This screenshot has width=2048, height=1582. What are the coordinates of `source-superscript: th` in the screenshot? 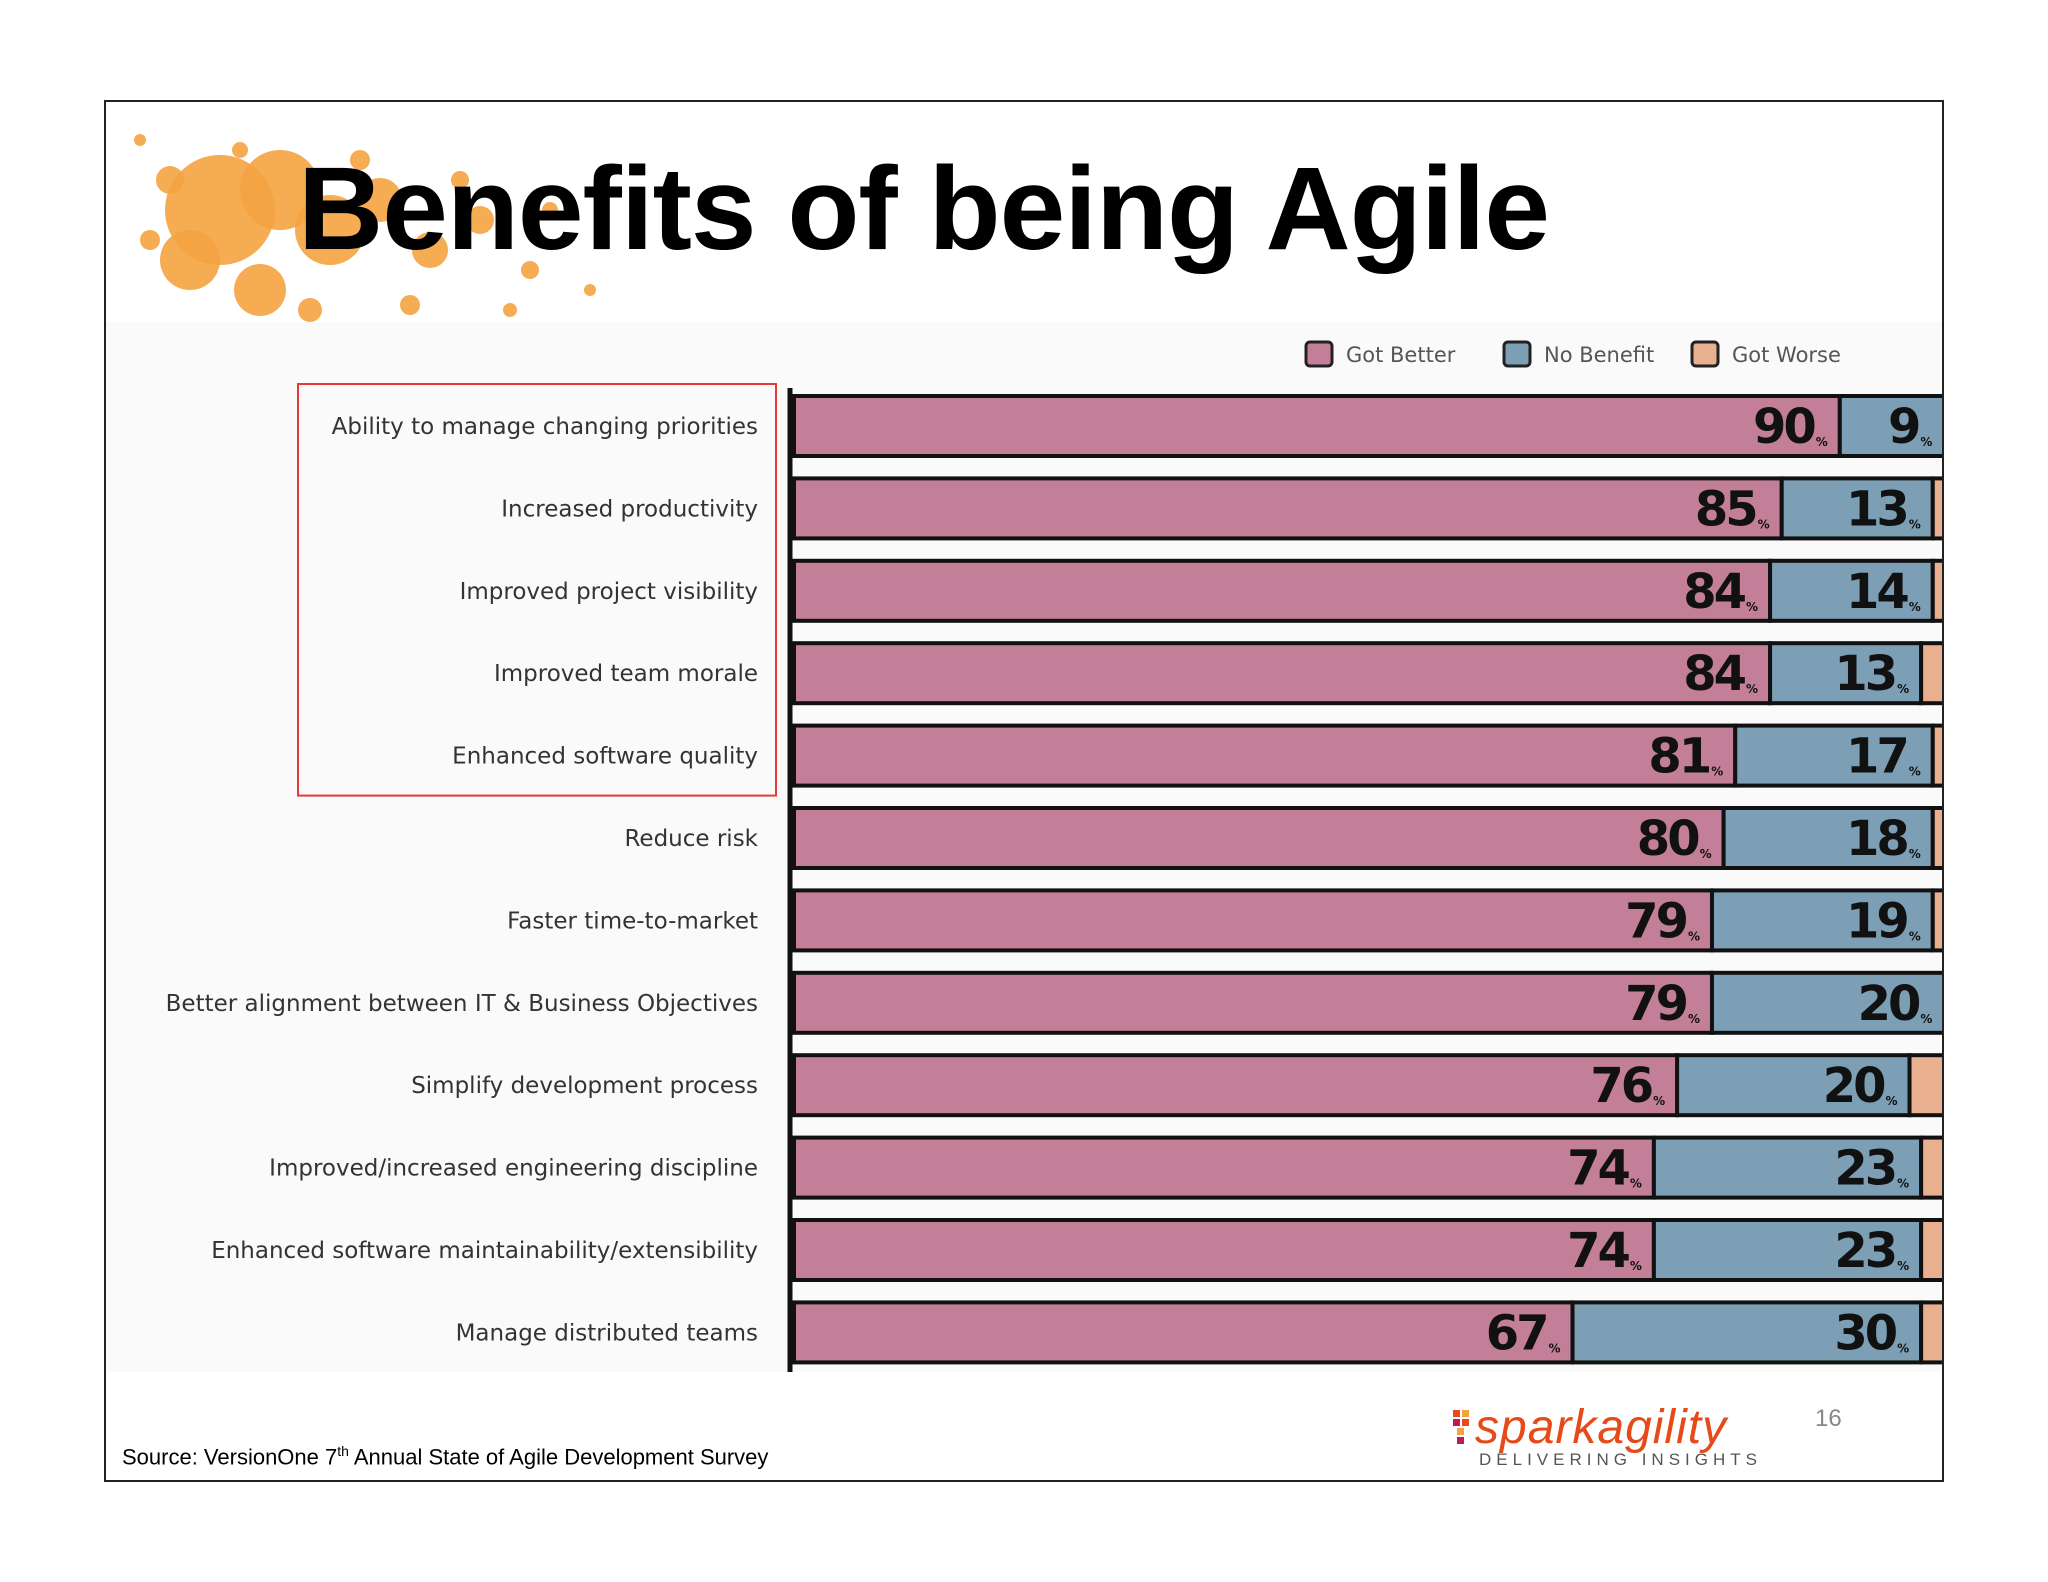 It's located at (343, 1451).